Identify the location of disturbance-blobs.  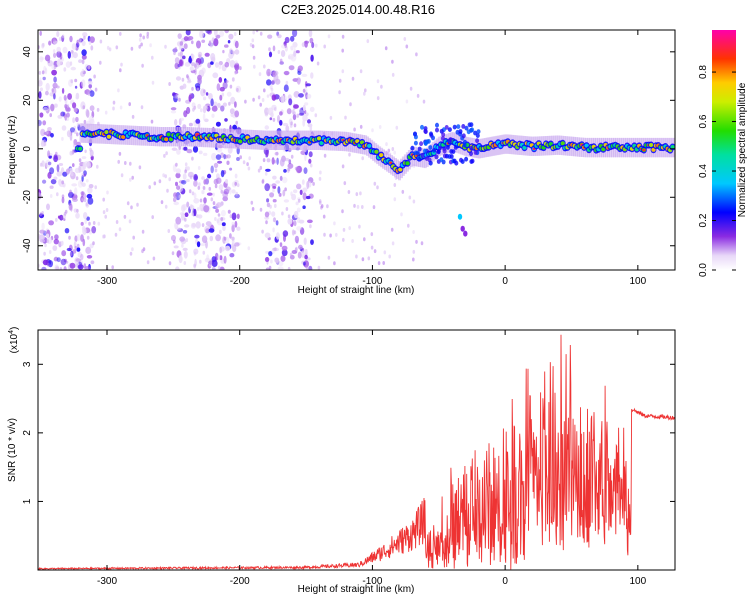
(445, 144).